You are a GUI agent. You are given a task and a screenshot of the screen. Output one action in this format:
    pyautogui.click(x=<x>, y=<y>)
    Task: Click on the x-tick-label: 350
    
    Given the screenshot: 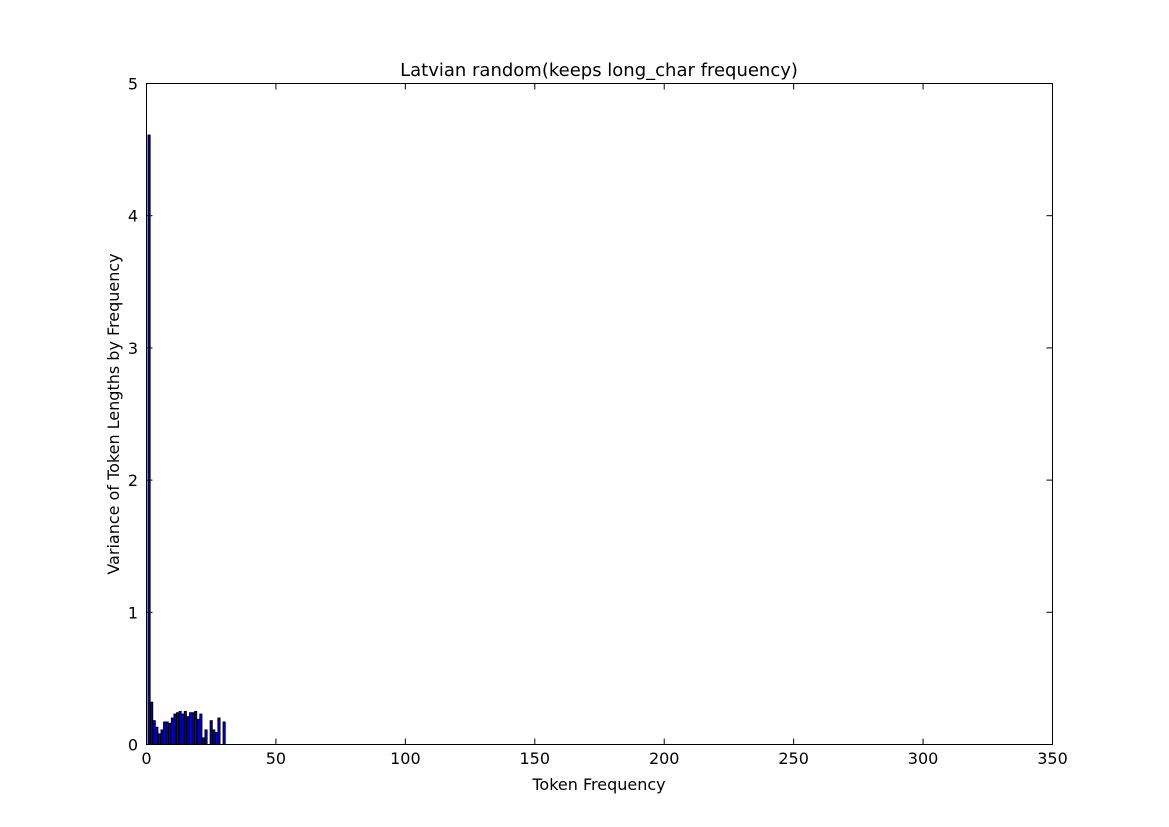 What is the action you would take?
    pyautogui.click(x=1052, y=758)
    